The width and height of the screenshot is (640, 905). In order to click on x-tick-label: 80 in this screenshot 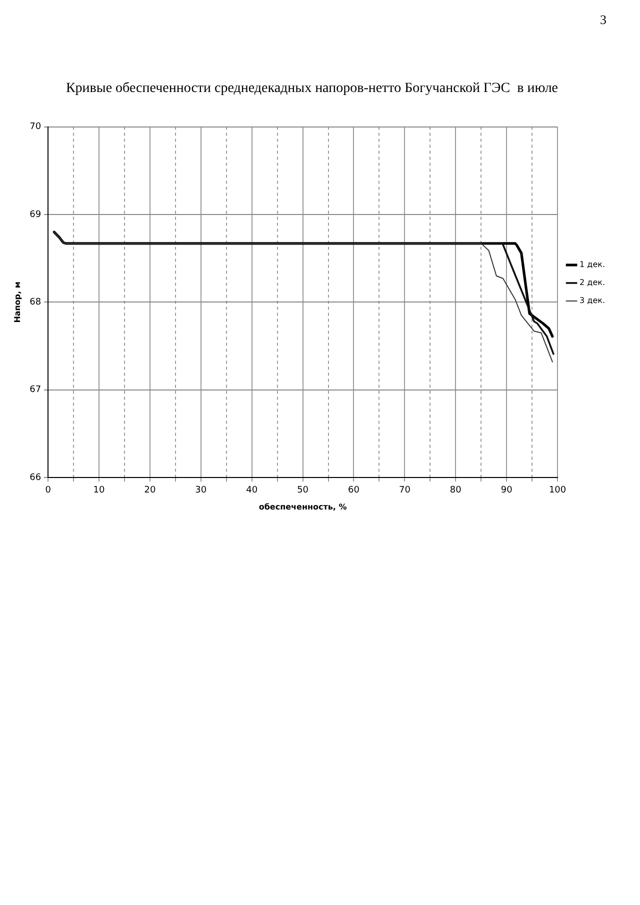, I will do `click(456, 490)`.